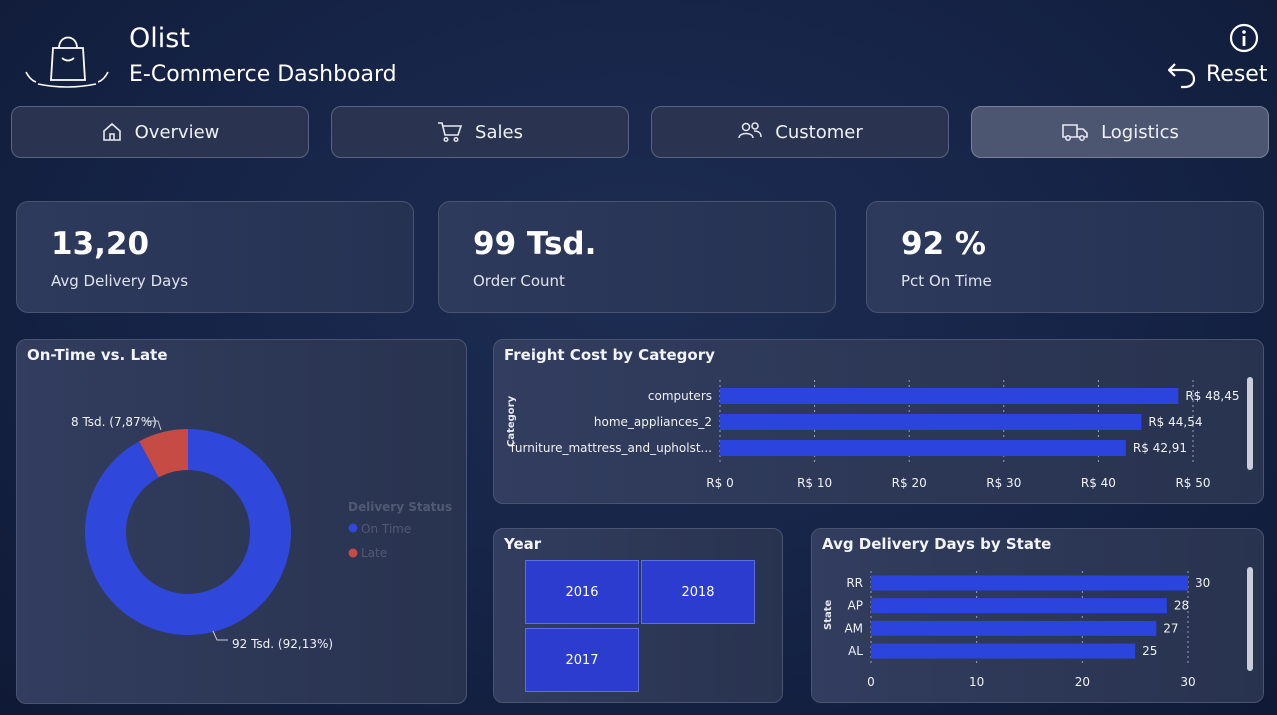 This screenshot has width=1277, height=715. I want to click on freight-data-label: R$ 42,91, so click(1160, 448).